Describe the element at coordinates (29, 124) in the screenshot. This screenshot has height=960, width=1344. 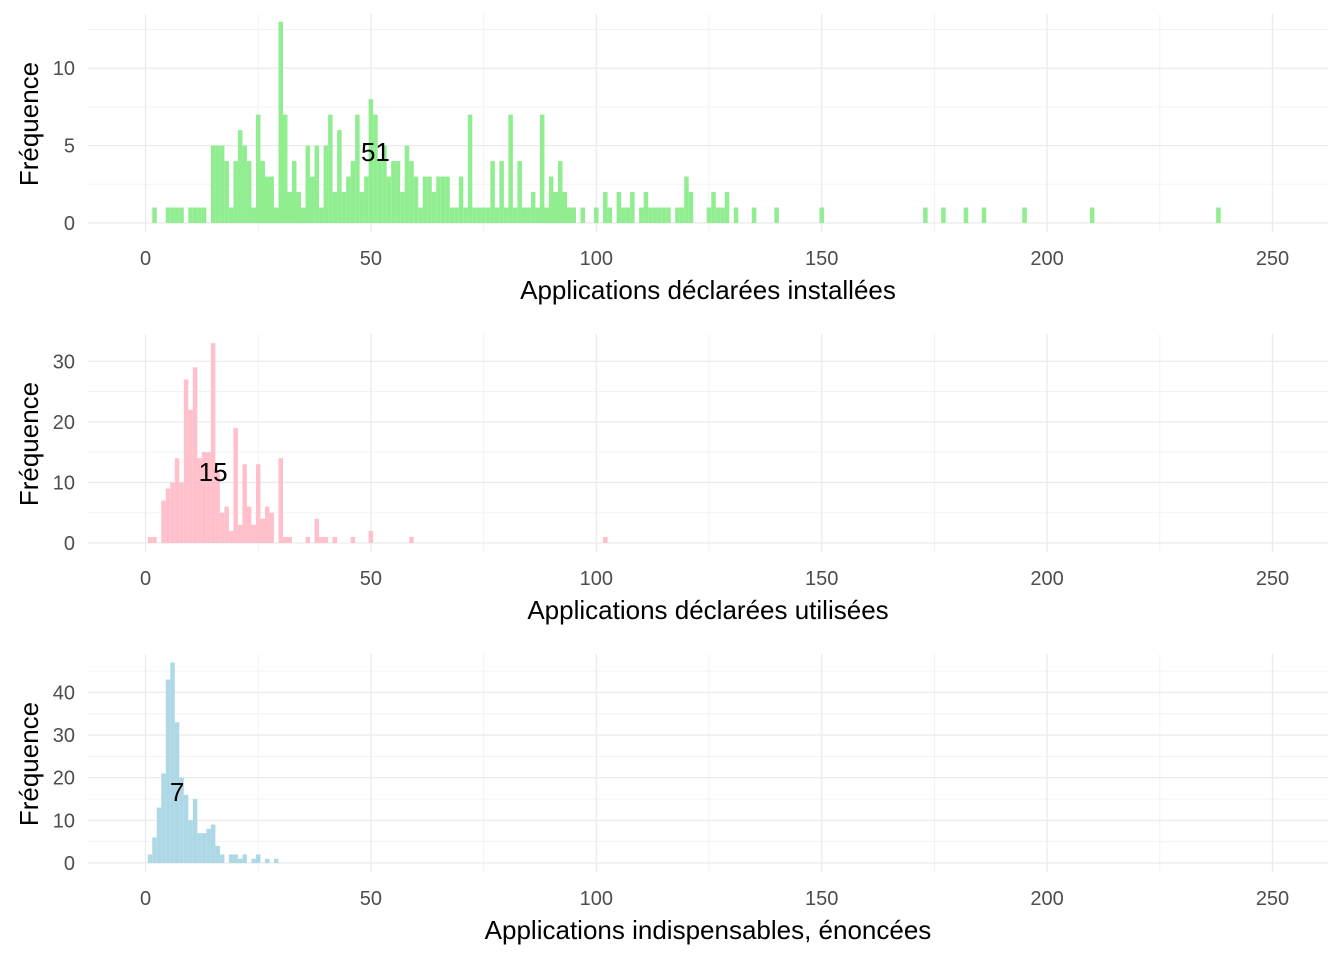
I see `y-axis-title: Fréquence` at that location.